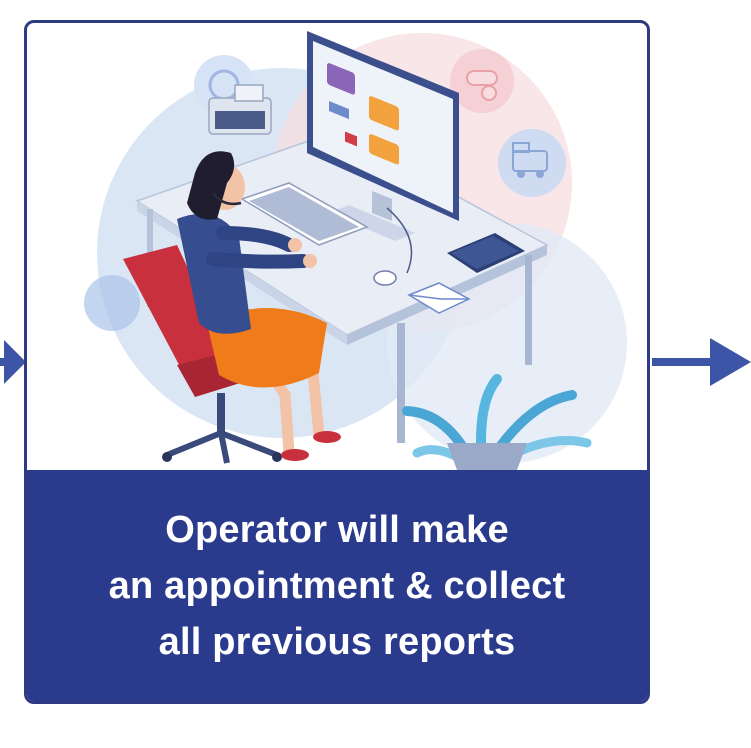 The width and height of the screenshot is (751, 748). I want to click on ambulance-icon, so click(532, 163).